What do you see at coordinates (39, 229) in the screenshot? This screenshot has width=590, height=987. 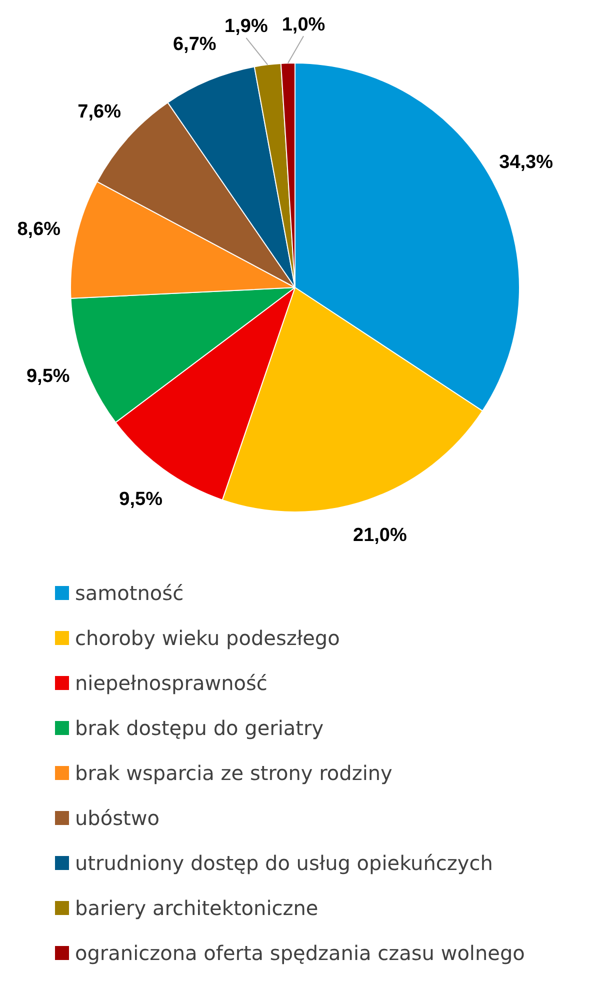 I see `data-label: 8,6%` at bounding box center [39, 229].